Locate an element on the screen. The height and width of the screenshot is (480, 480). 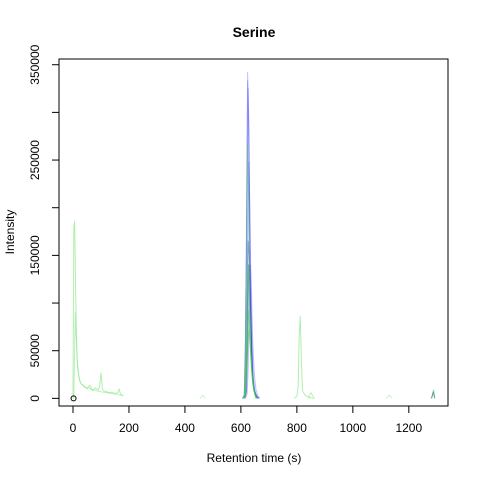
y-tick-label: 0 is located at coordinates (35, 398).